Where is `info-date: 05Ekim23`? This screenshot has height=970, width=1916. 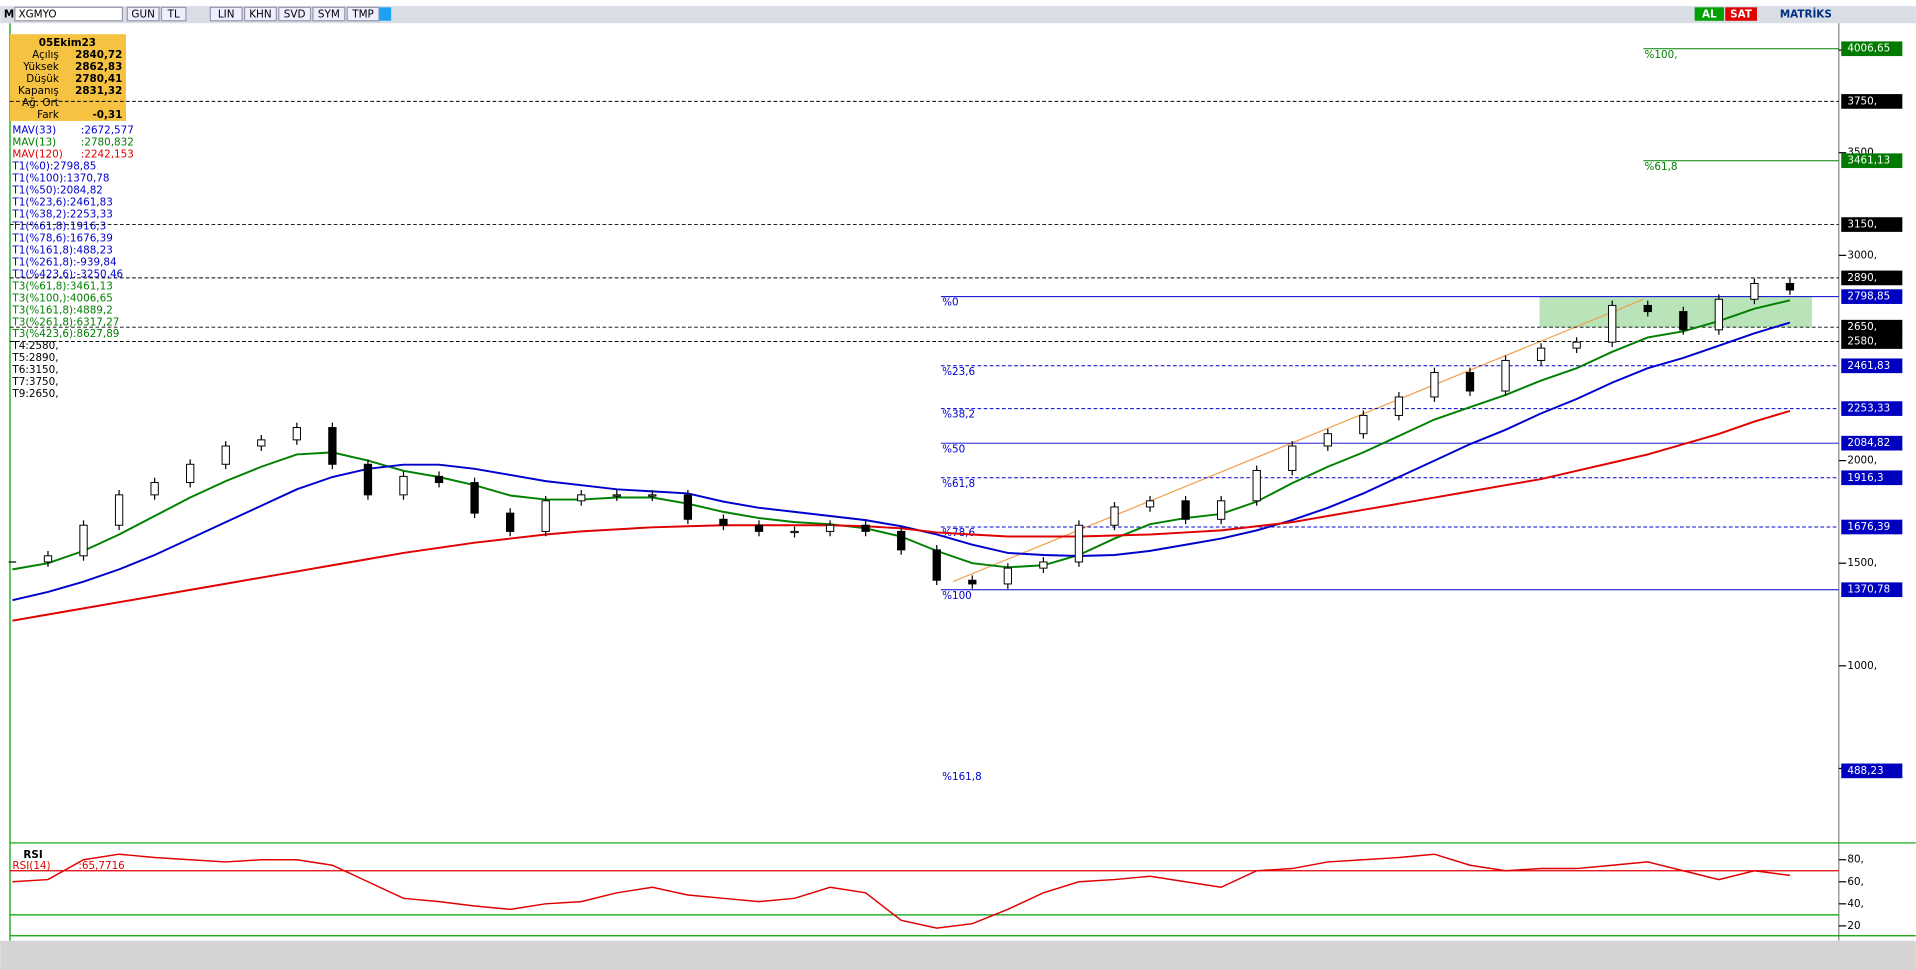 info-date: 05Ekim23 is located at coordinates (67, 43).